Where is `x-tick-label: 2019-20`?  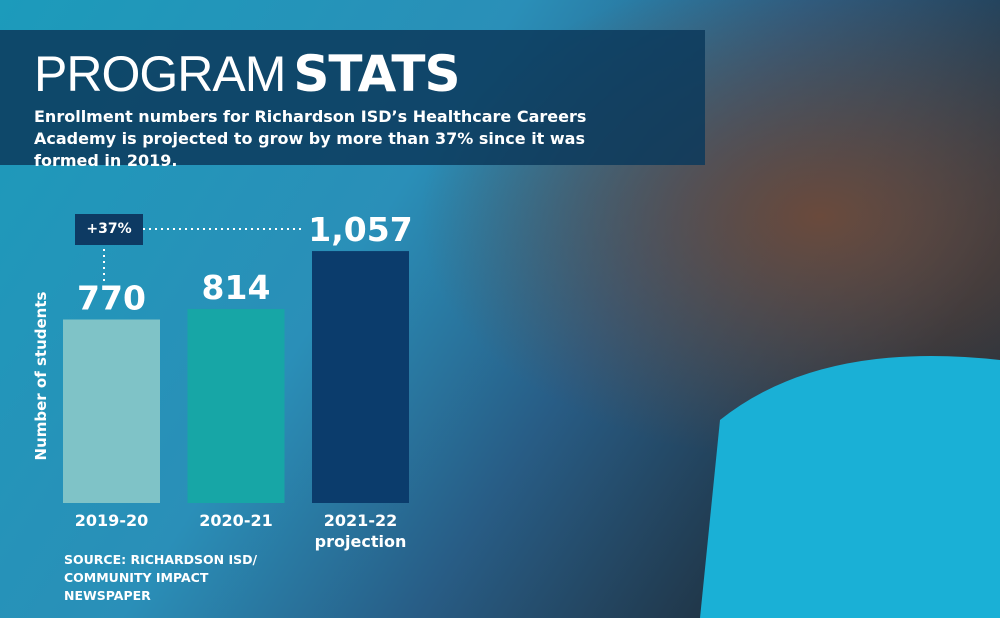
x-tick-label: 2019-20 is located at coordinates (111, 520).